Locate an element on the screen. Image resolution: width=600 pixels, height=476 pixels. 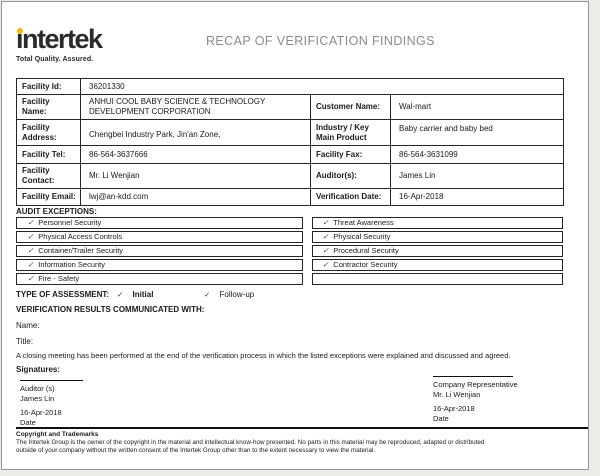
footer-divider is located at coordinates (302, 428).